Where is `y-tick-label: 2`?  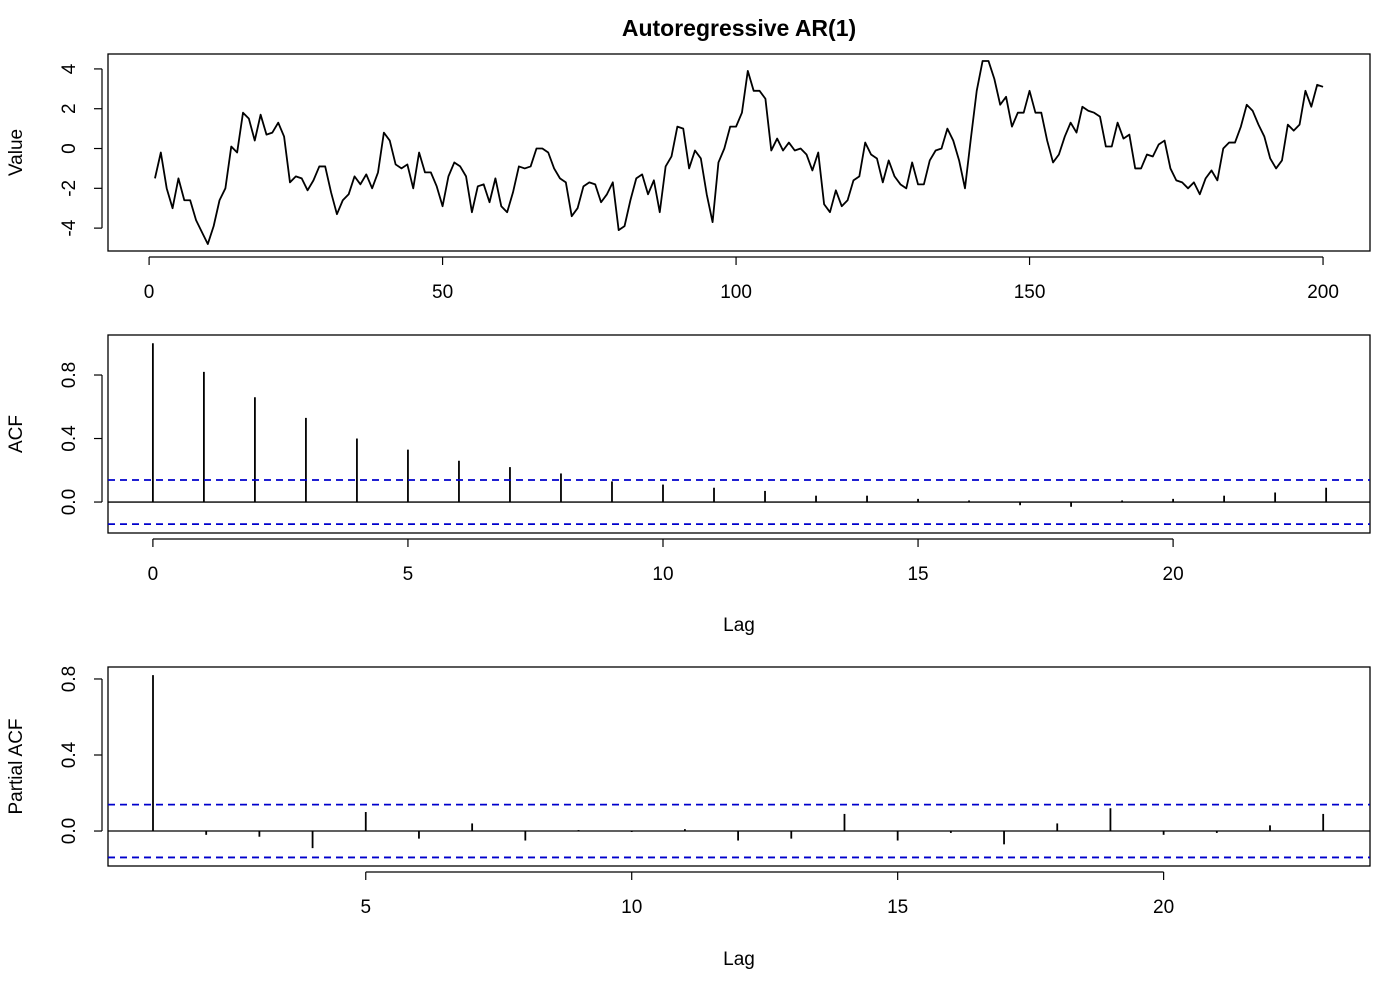
y-tick-label: 2 is located at coordinates (69, 108).